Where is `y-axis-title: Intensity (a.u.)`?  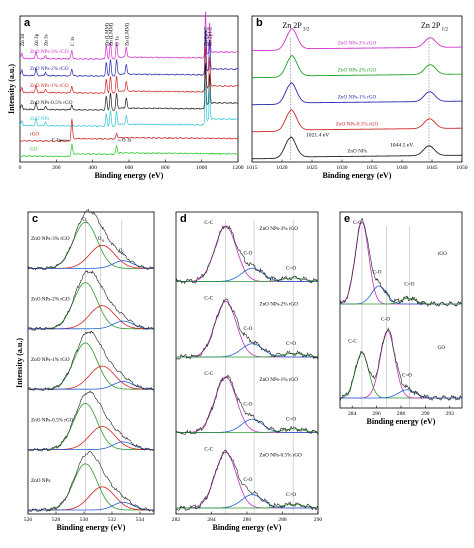
y-axis-title: Intensity (a.u.) is located at coordinates (19, 363).